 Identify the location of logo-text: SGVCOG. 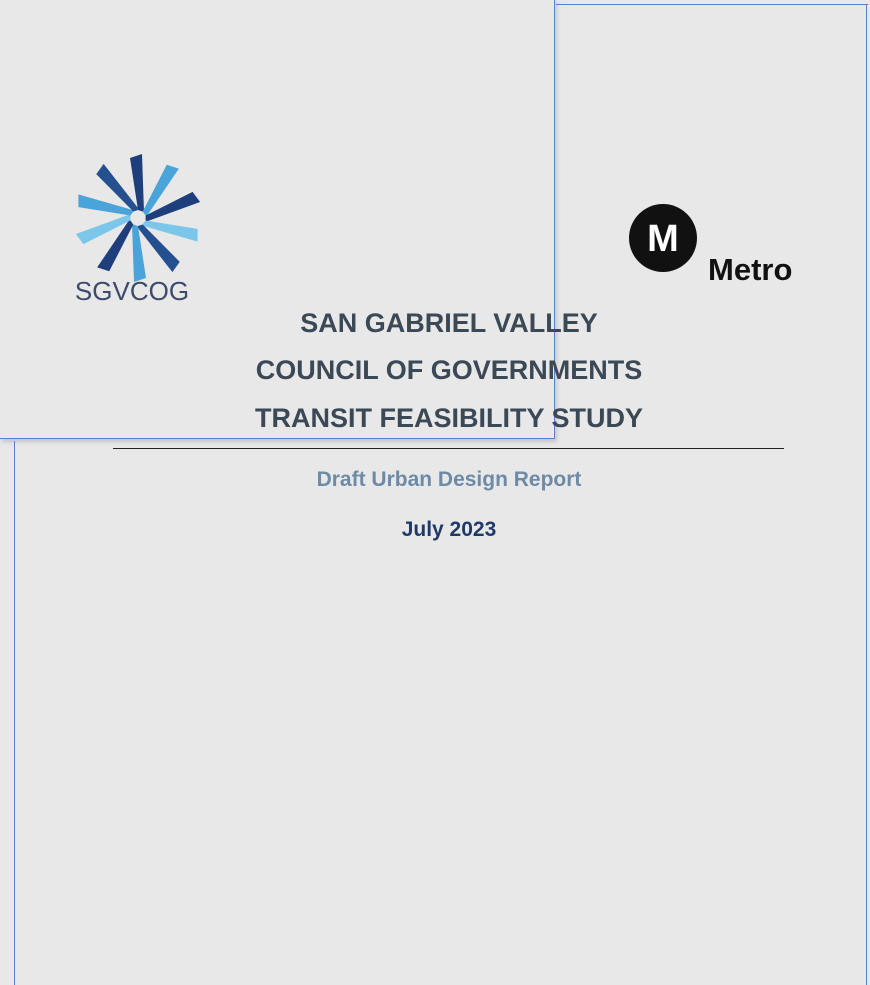
(132, 291).